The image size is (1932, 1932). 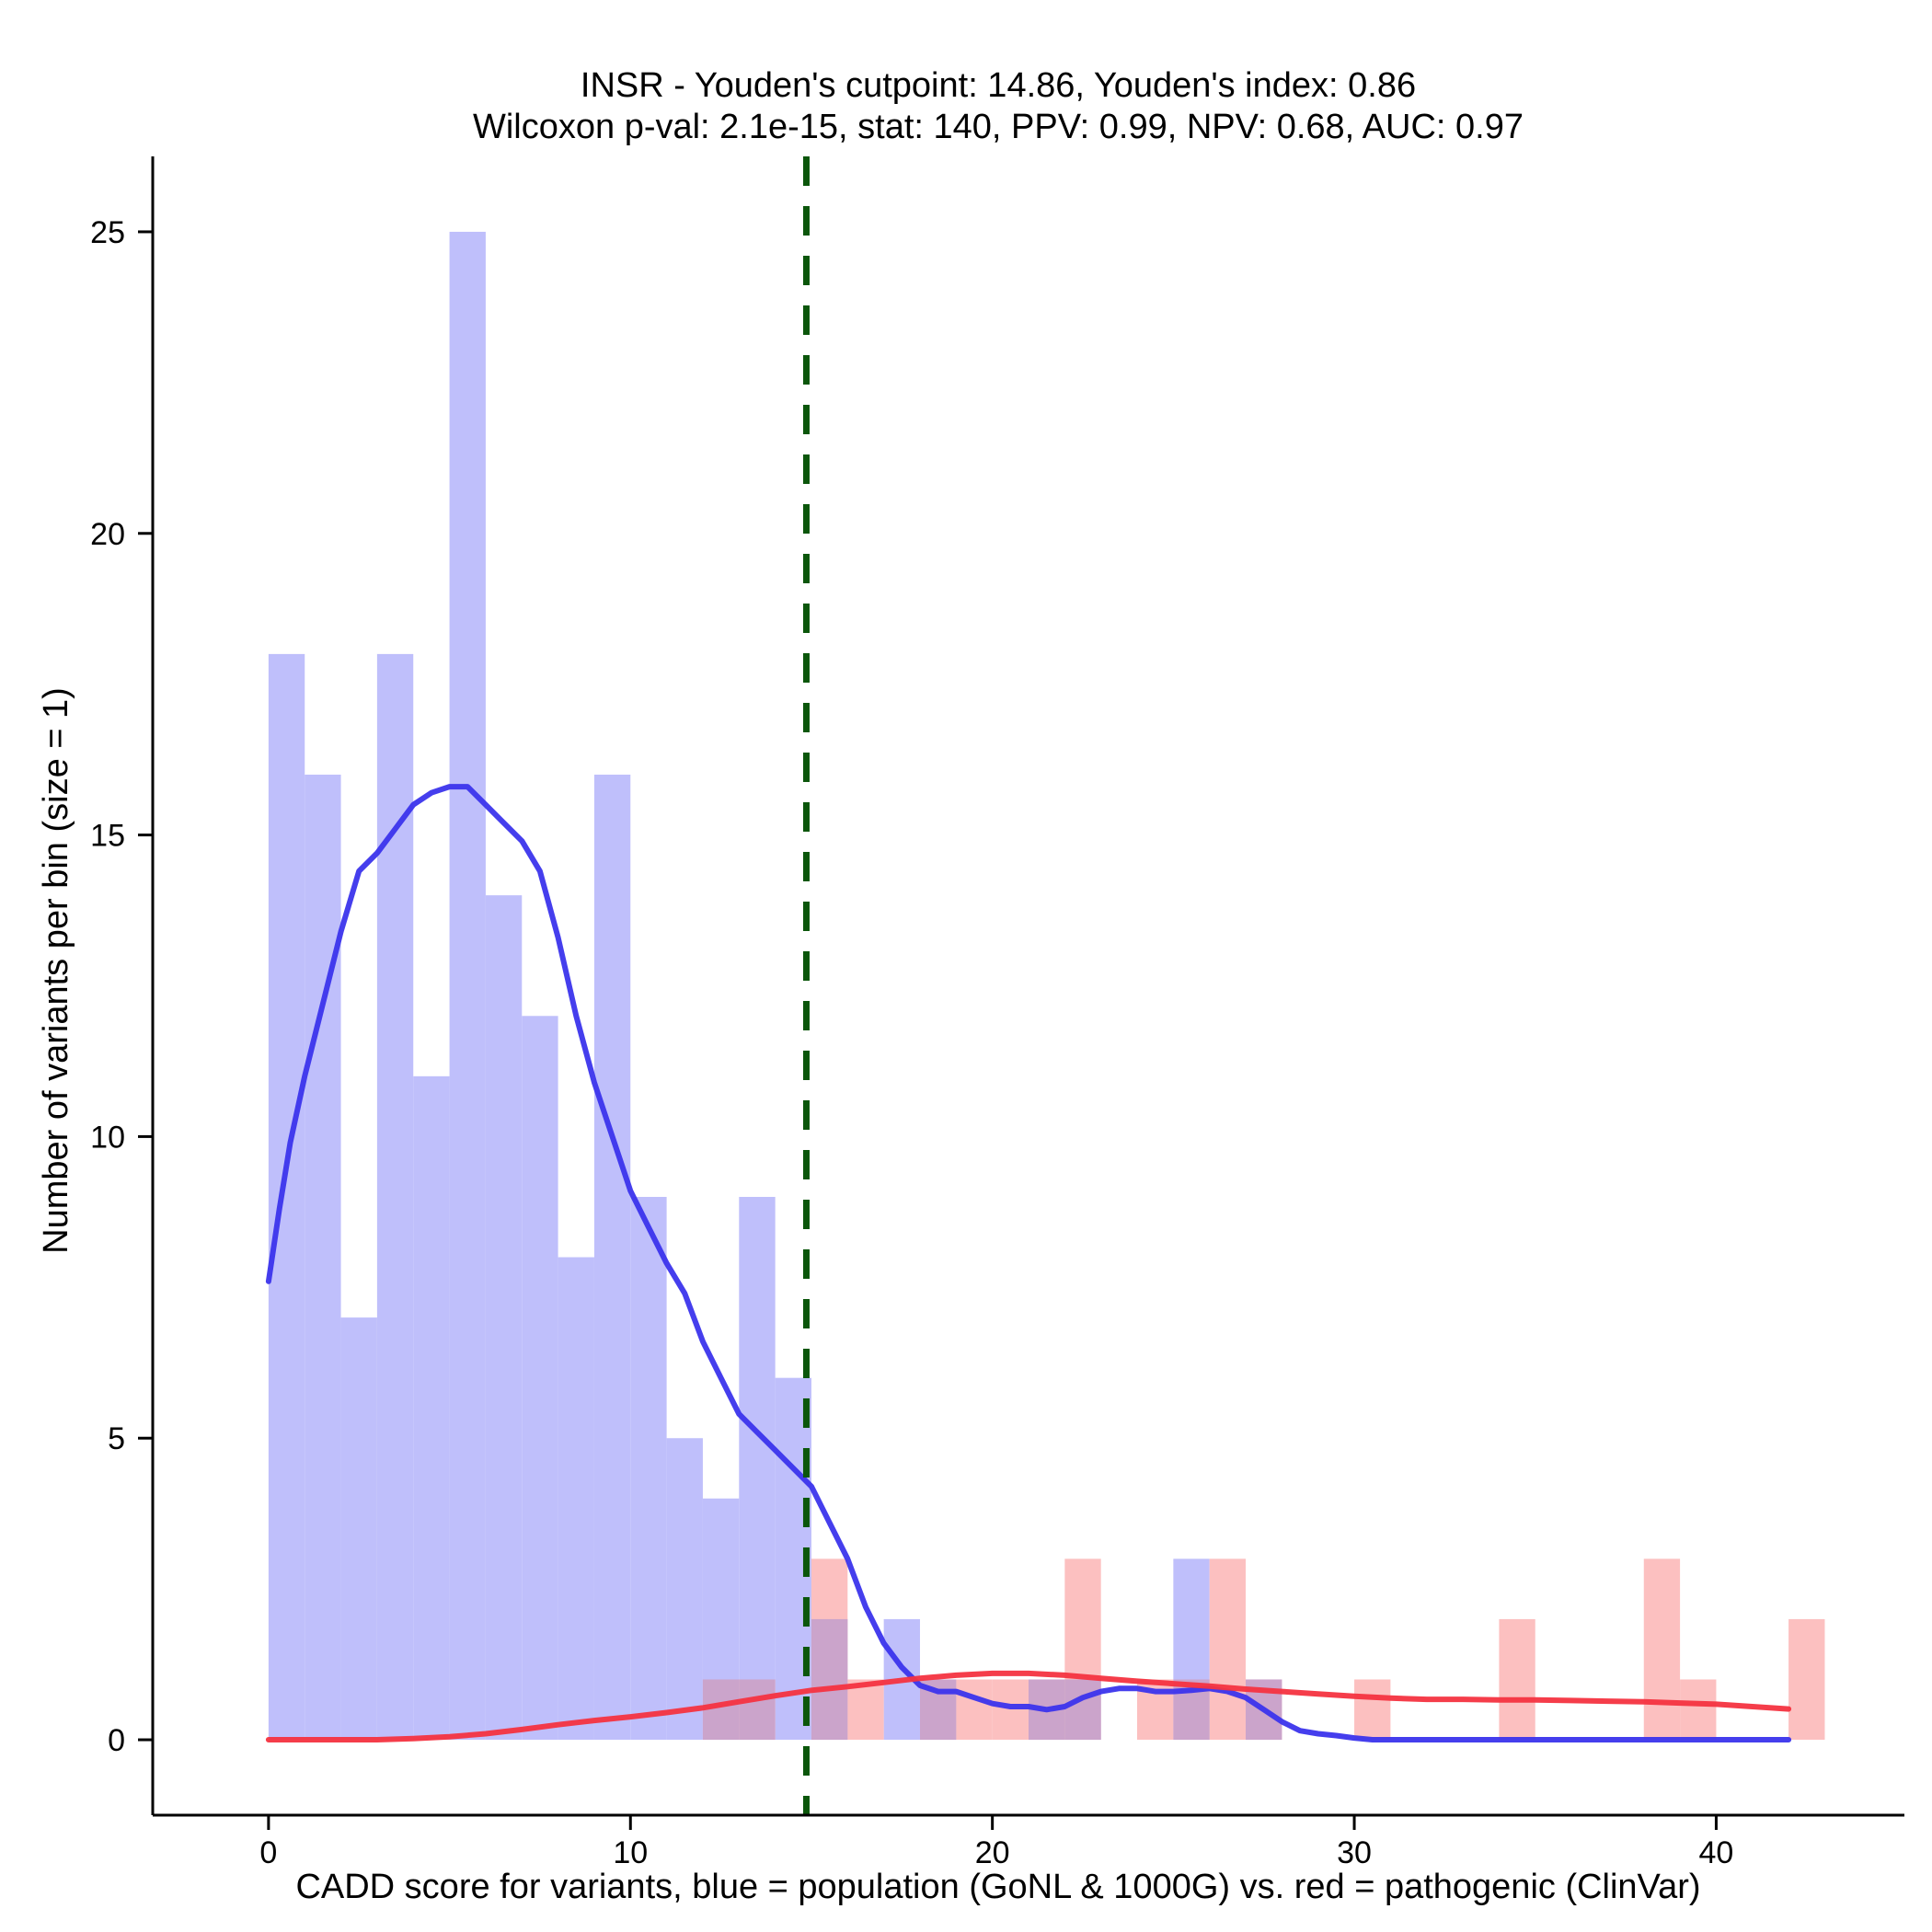 What do you see at coordinates (630, 1852) in the screenshot?
I see `x-tick-label: 10` at bounding box center [630, 1852].